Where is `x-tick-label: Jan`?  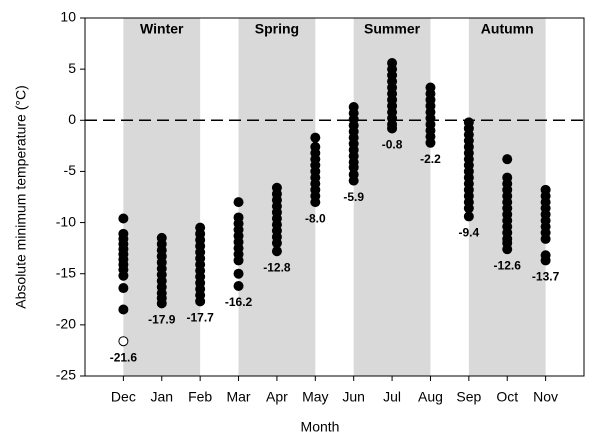 x-tick-label: Jan is located at coordinates (161, 397).